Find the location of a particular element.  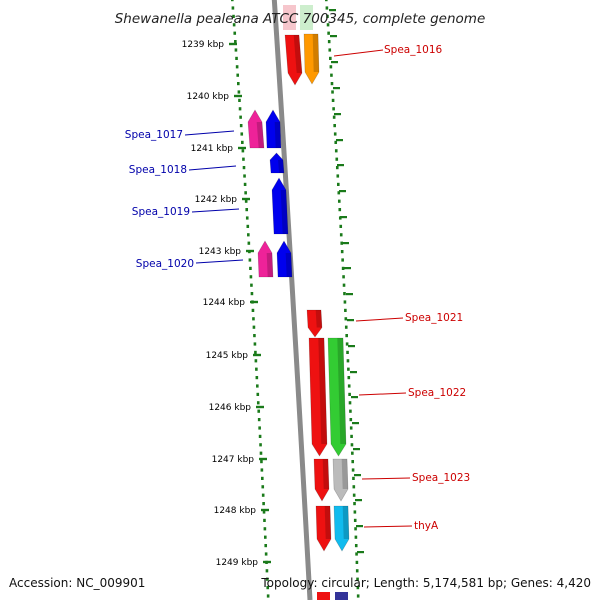

ruler-tick-label: 1245 kbp is located at coordinates (227, 356).